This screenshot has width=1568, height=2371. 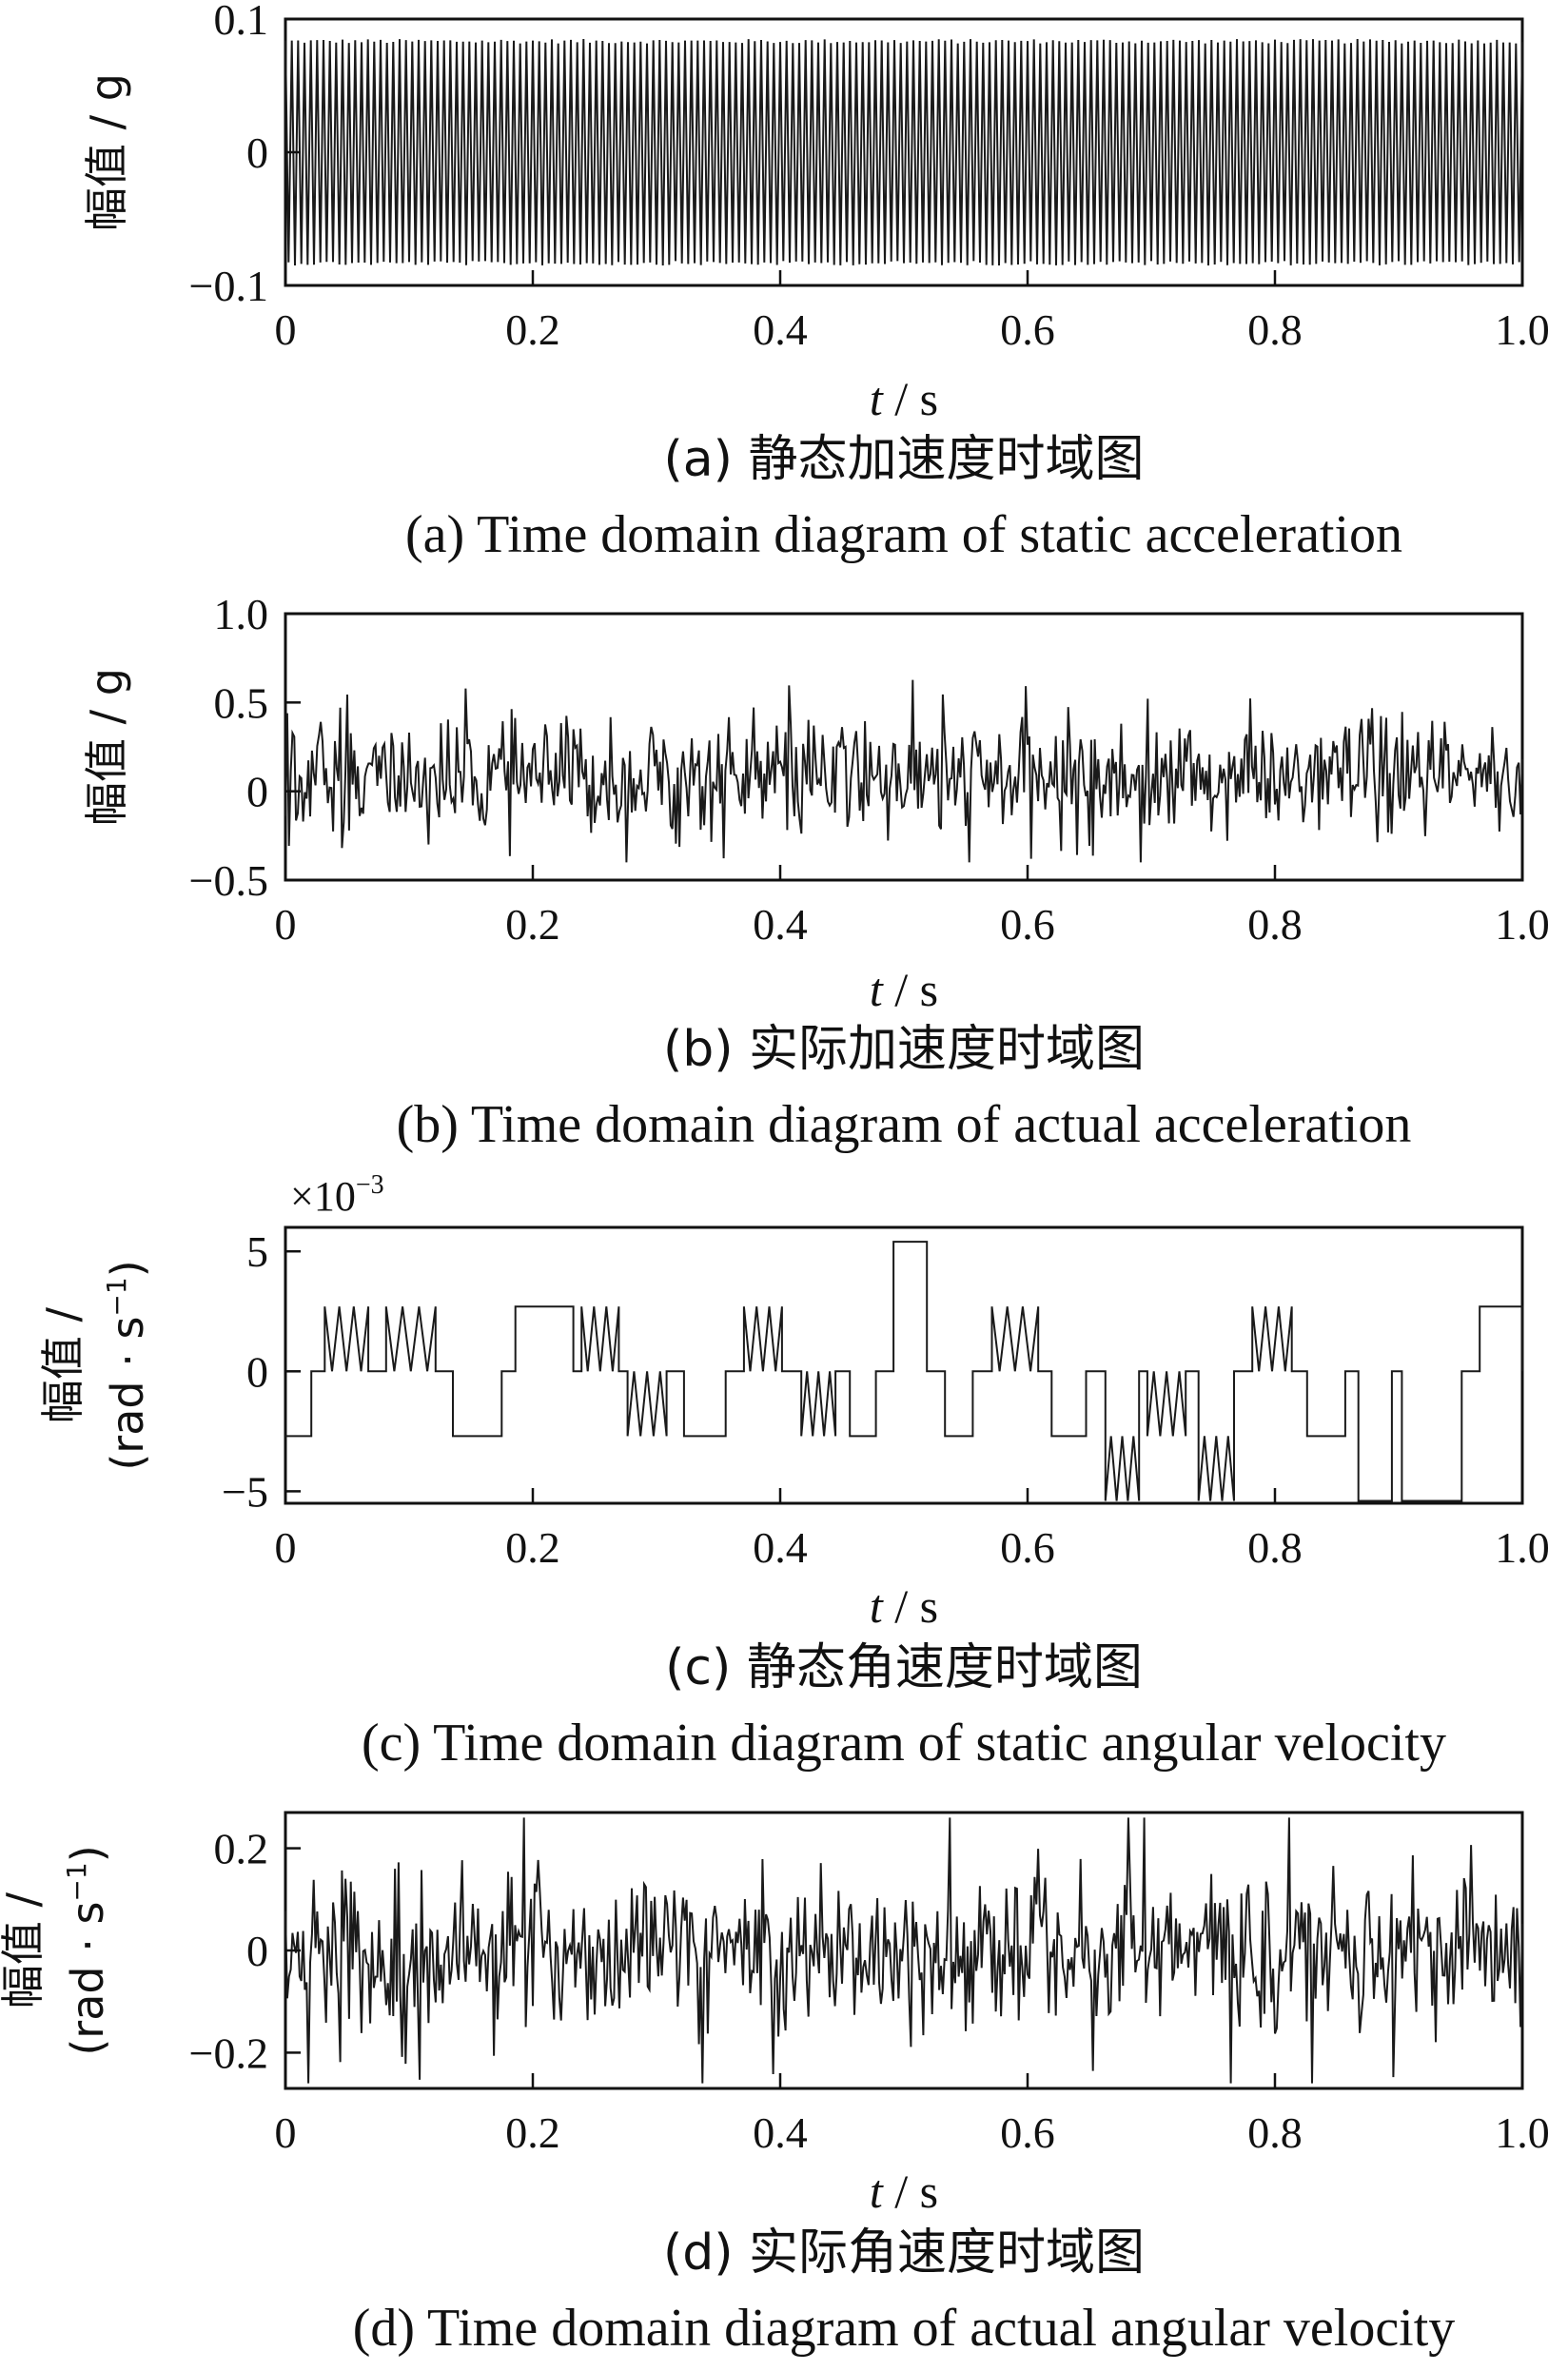 What do you see at coordinates (337, 1195) in the screenshot?
I see `axis-multiplier: ×10⁻³` at bounding box center [337, 1195].